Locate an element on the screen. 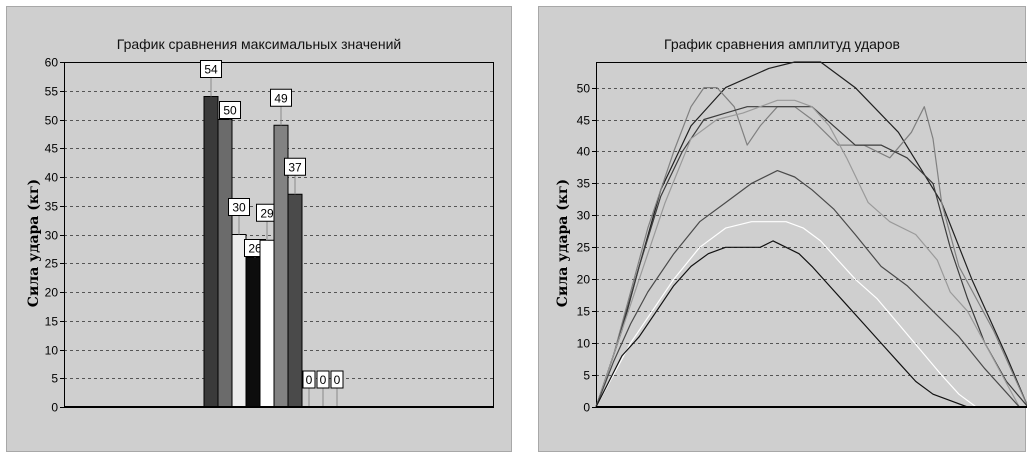 The width and height of the screenshot is (1032, 454). chart-title: График сравнения максимальных значений is located at coordinates (259, 44).